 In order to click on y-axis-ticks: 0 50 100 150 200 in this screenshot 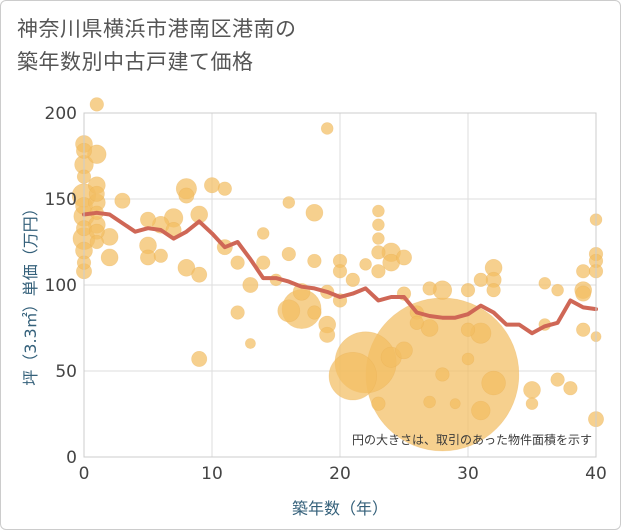, I will do `click(61, 286)`.